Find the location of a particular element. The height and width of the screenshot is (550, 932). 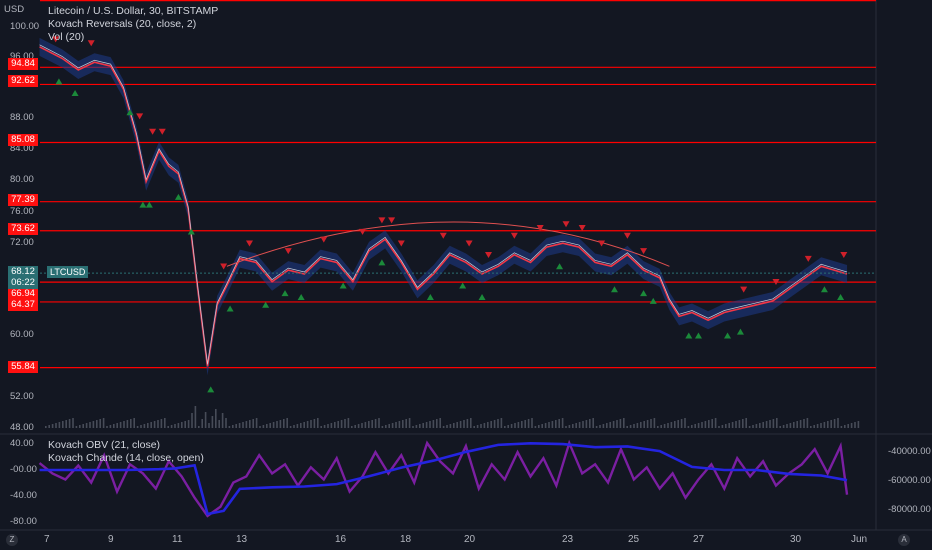

arc-annotation is located at coordinates (448, 244).